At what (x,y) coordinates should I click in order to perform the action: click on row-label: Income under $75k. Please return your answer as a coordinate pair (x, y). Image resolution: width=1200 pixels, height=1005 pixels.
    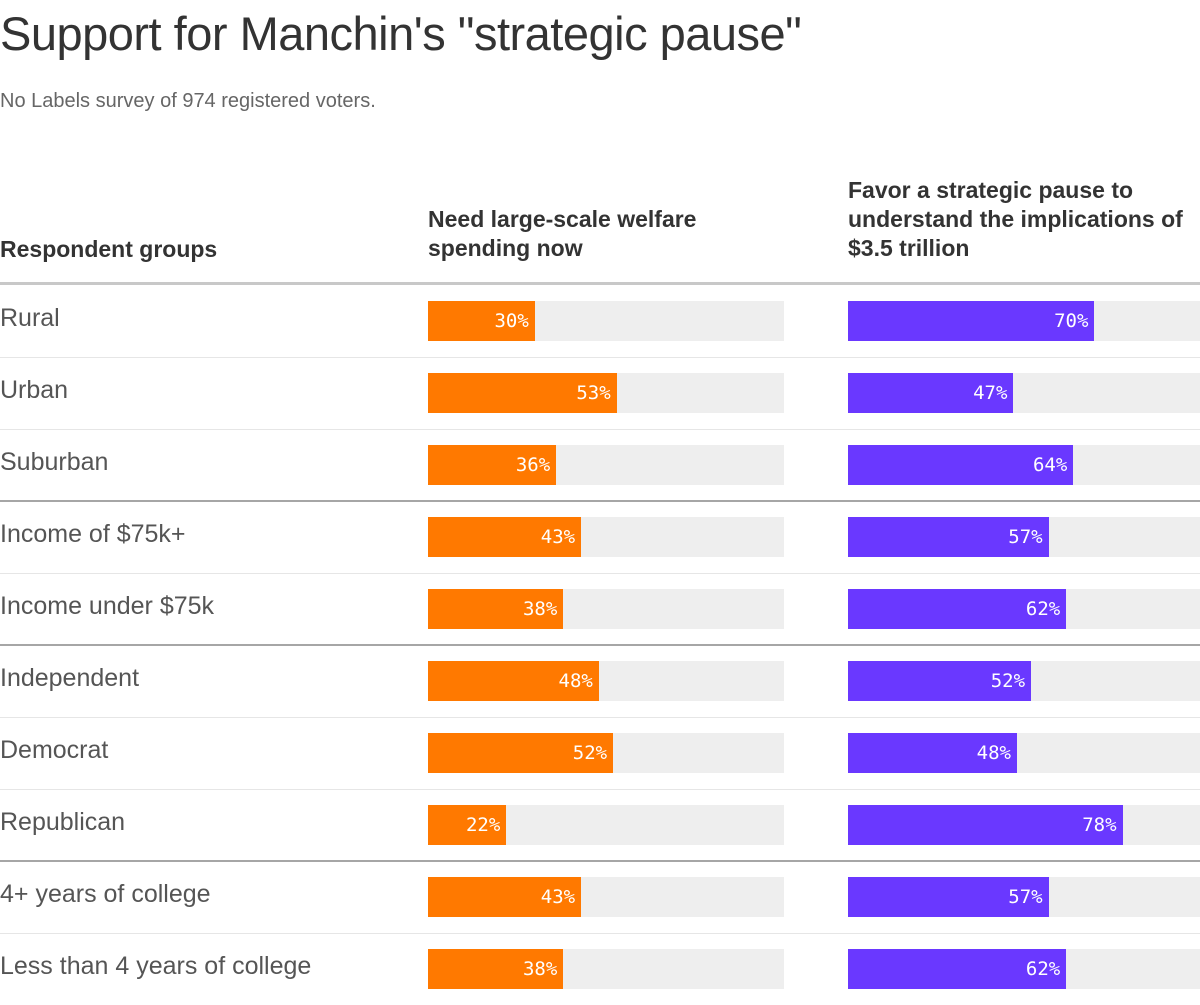
    Looking at the image, I should click on (107, 606).